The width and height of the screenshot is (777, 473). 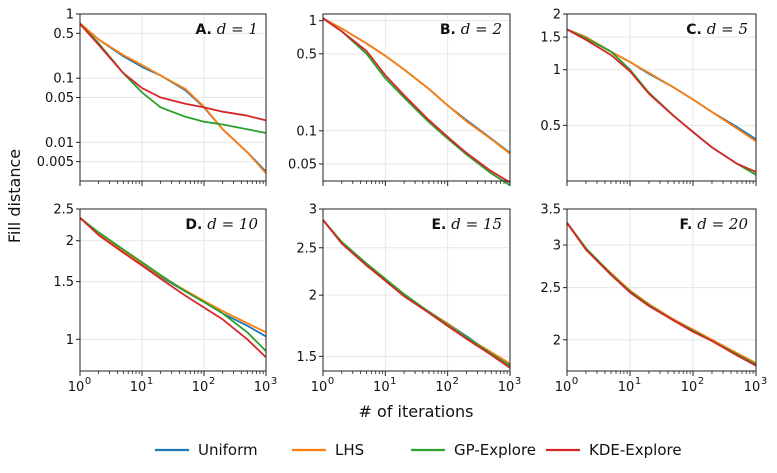 I want to click on legend-label-uniform: Uniform, so click(x=228, y=450).